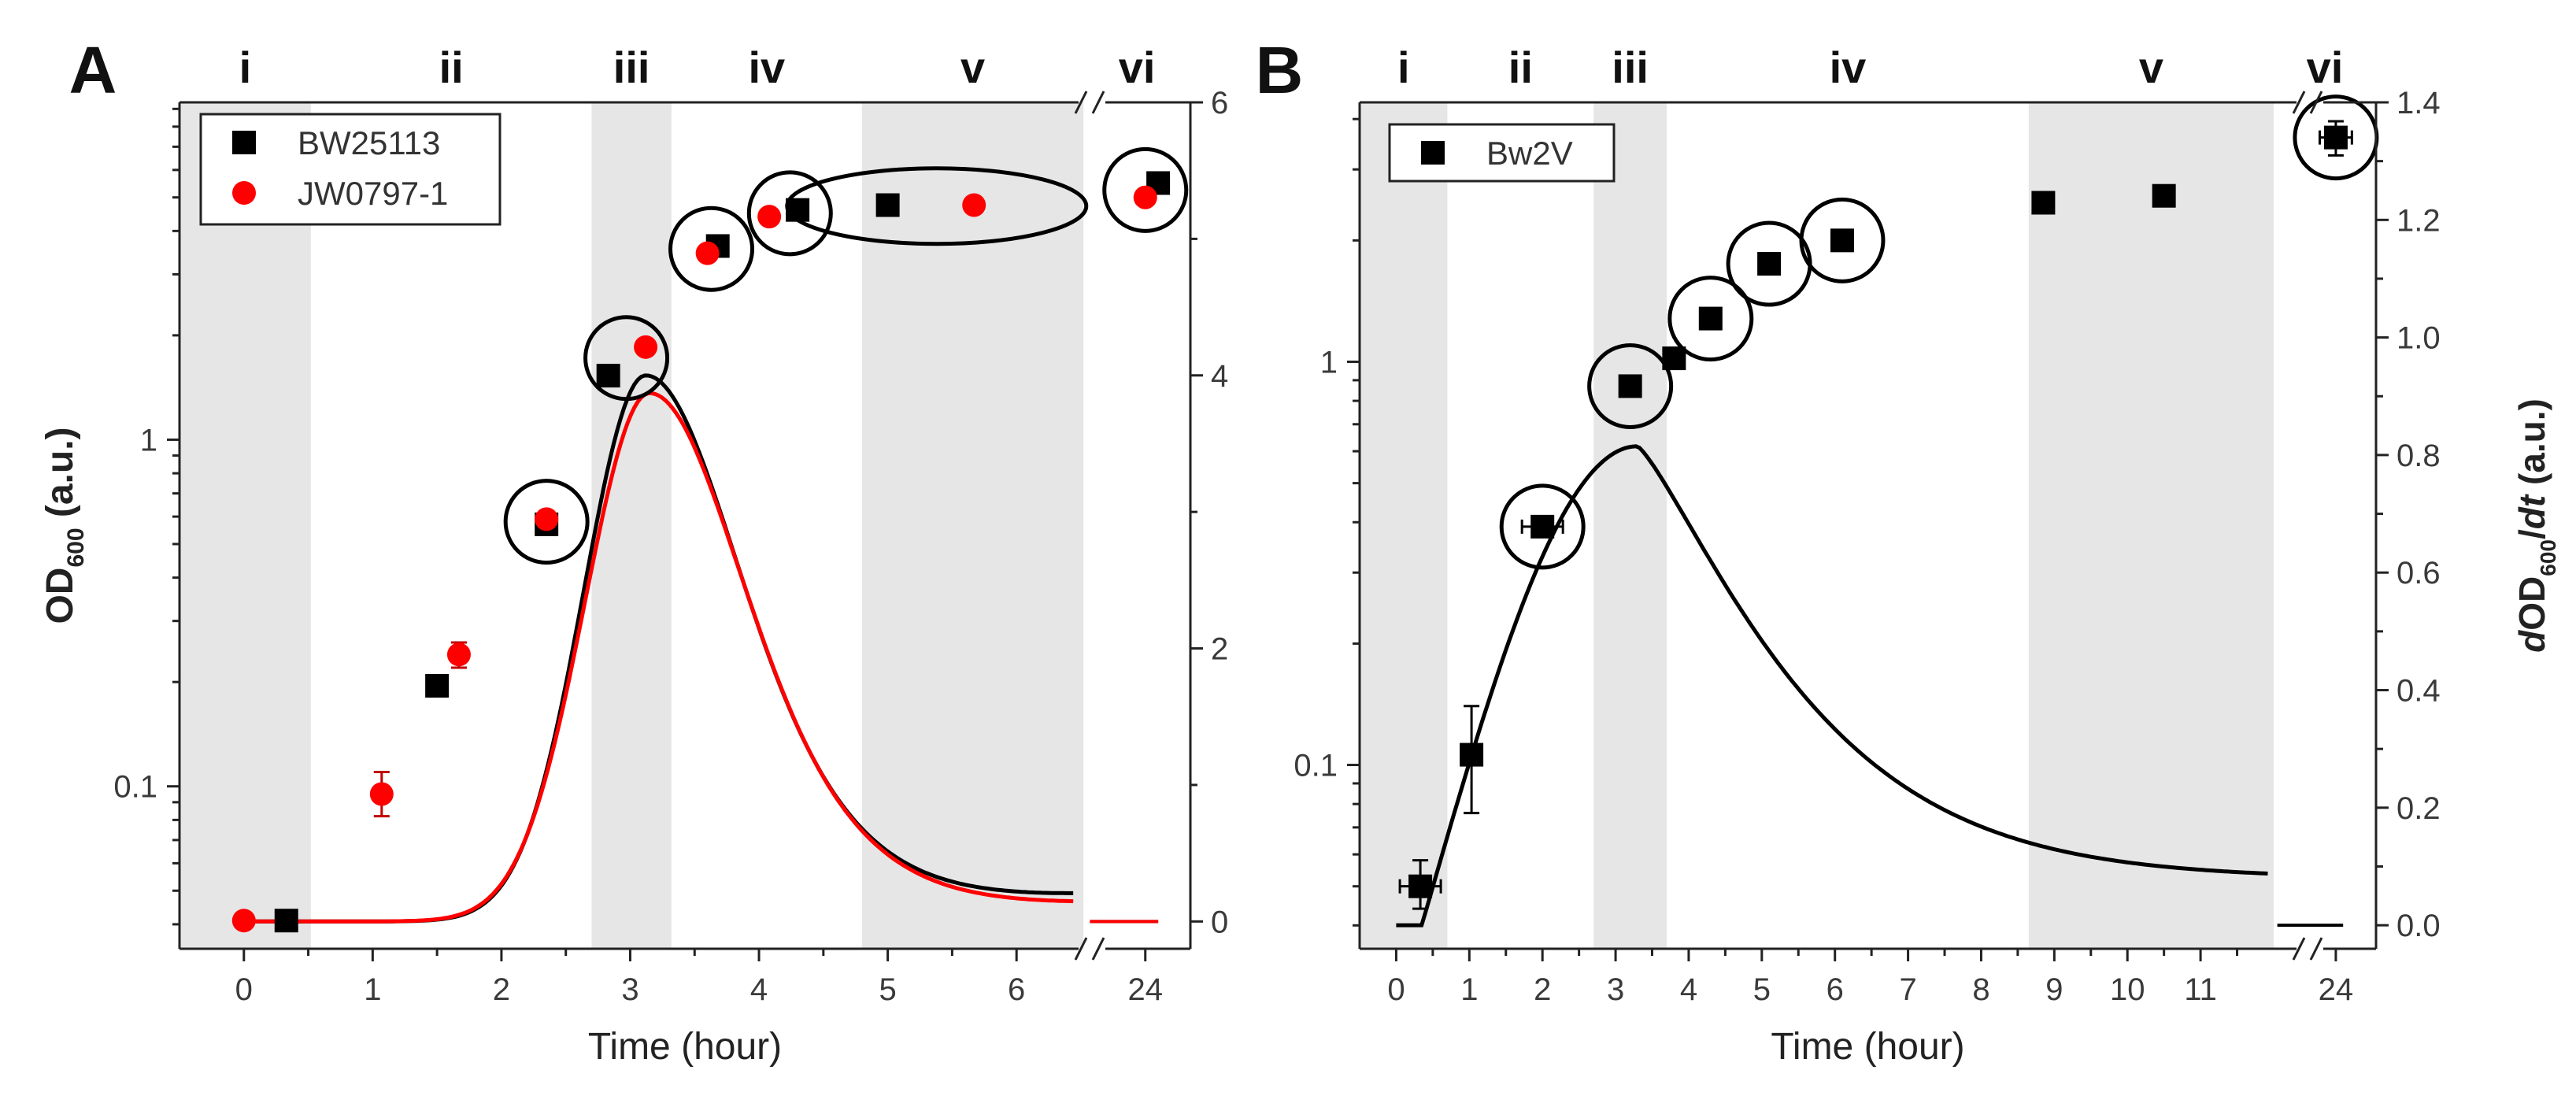  Describe the element at coordinates (1316, 766) in the screenshot. I see `y-left-tick-label: 0.1` at that location.